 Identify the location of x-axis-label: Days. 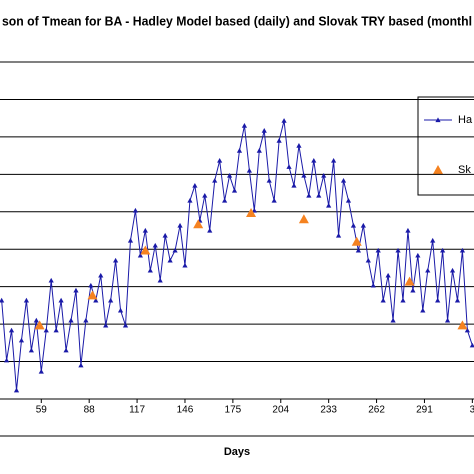
(237, 452).